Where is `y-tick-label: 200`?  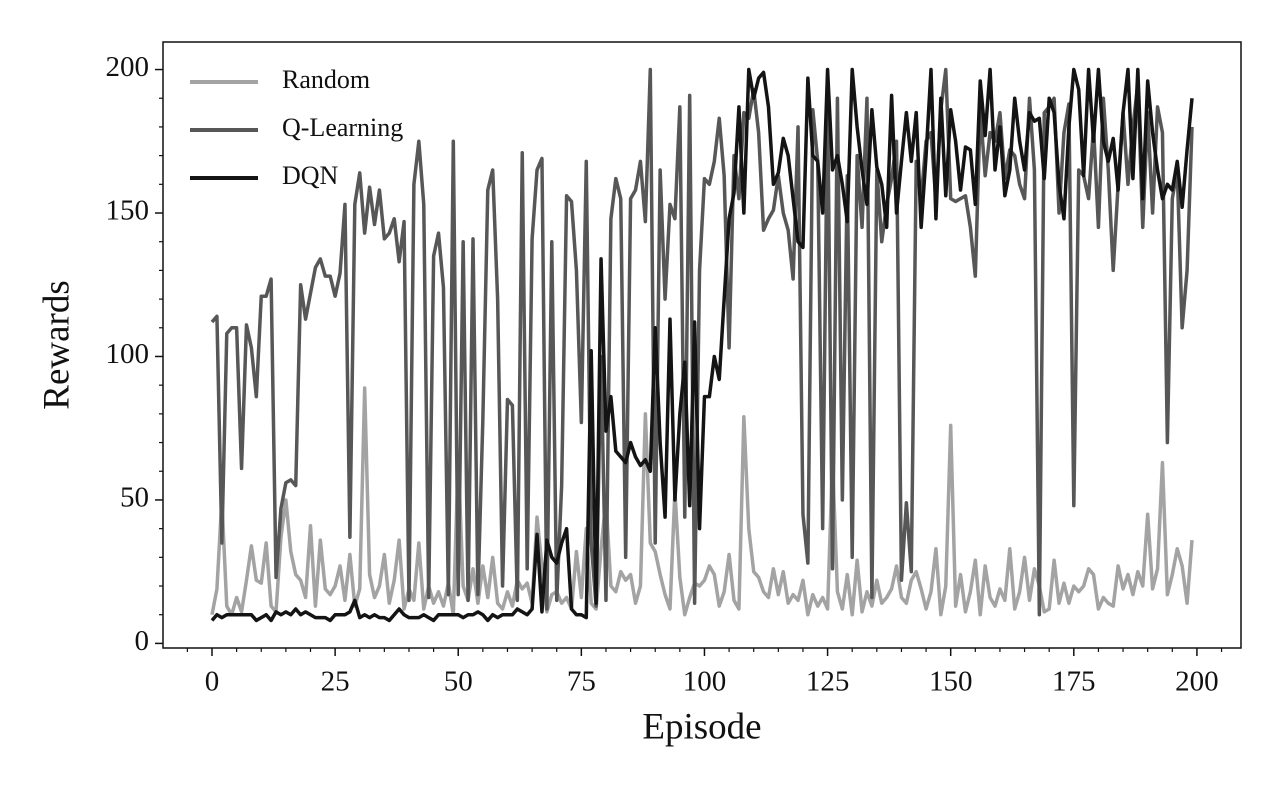
y-tick-label: 200 is located at coordinates (128, 67).